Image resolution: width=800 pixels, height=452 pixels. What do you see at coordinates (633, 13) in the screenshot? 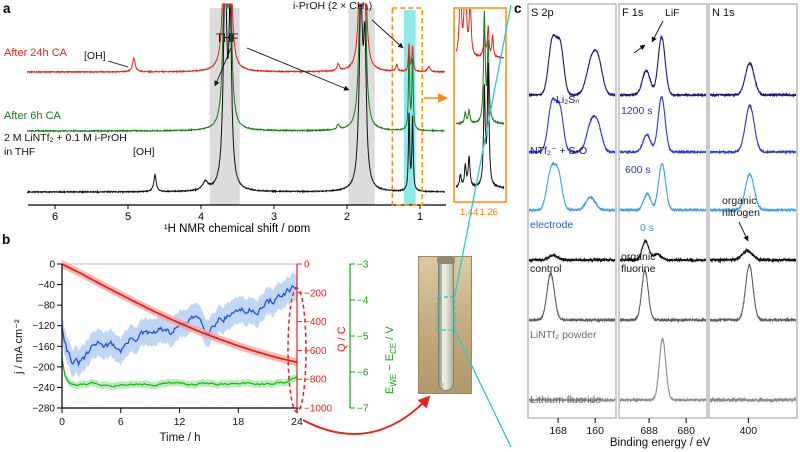
I see `f1s-title: F 1s` at bounding box center [633, 13].